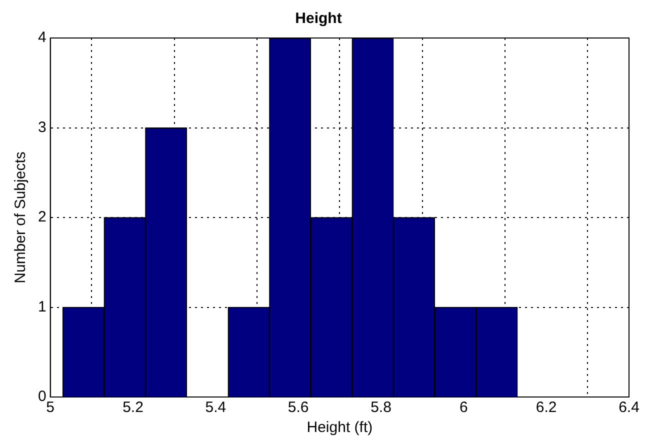 Image resolution: width=647 pixels, height=445 pixels. Describe the element at coordinates (215, 407) in the screenshot. I see `x-tick-label: 5.4` at that location.